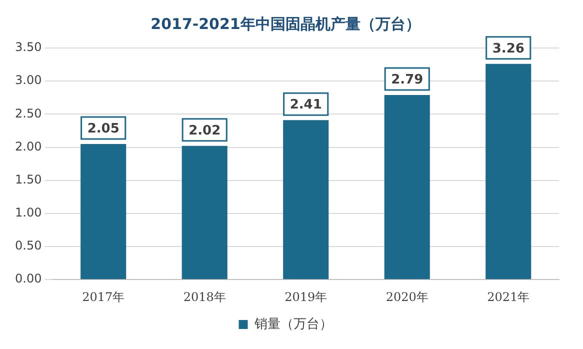 The height and width of the screenshot is (349, 583). I want to click on x-tick-label: 2017年, so click(103, 297).